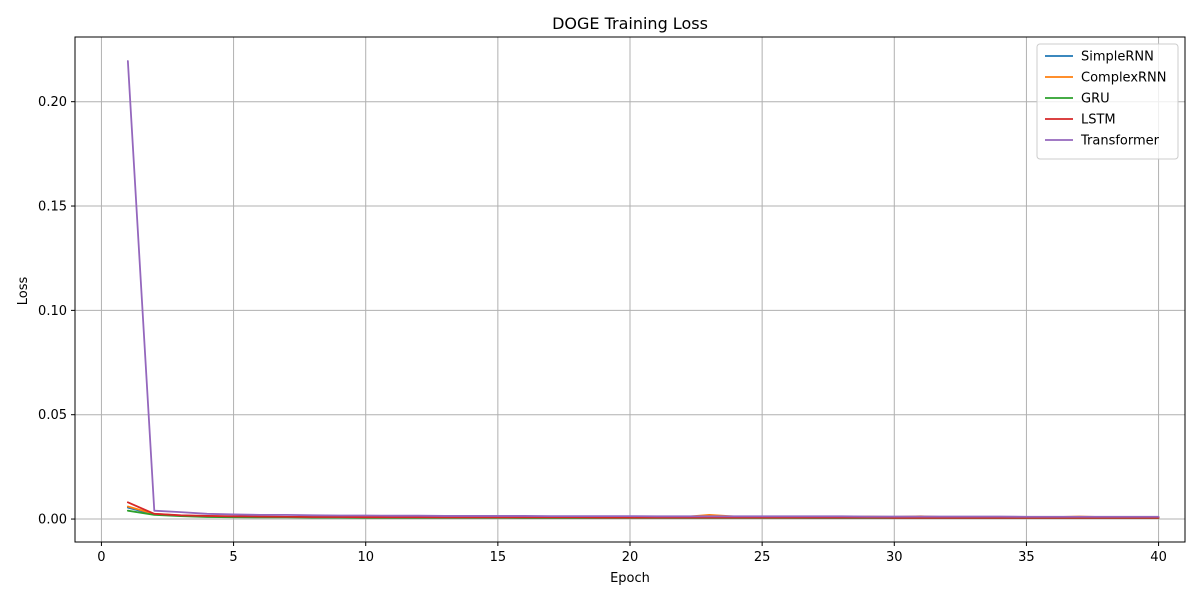 Image resolution: width=1200 pixels, height=600 pixels. What do you see at coordinates (52, 415) in the screenshot?
I see `y-tick-label: 0.05` at bounding box center [52, 415].